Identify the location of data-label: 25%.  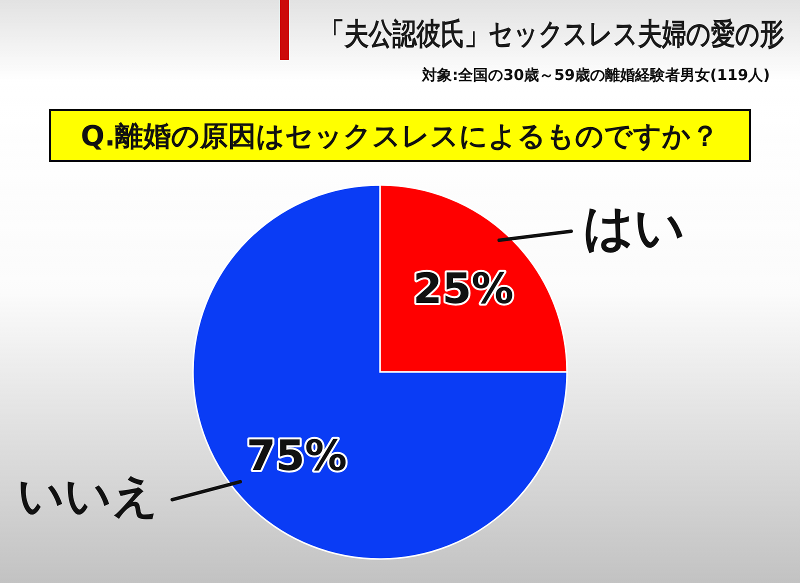
(463, 289).